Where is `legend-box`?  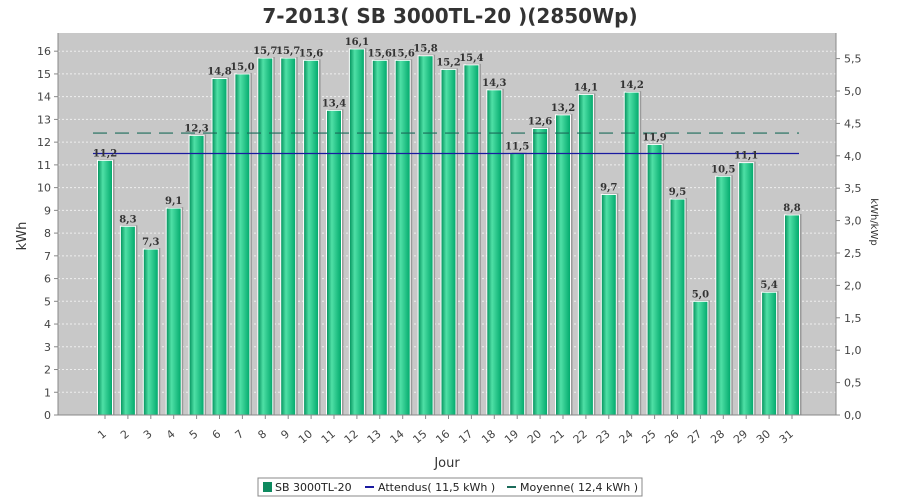
legend-box is located at coordinates (450, 487).